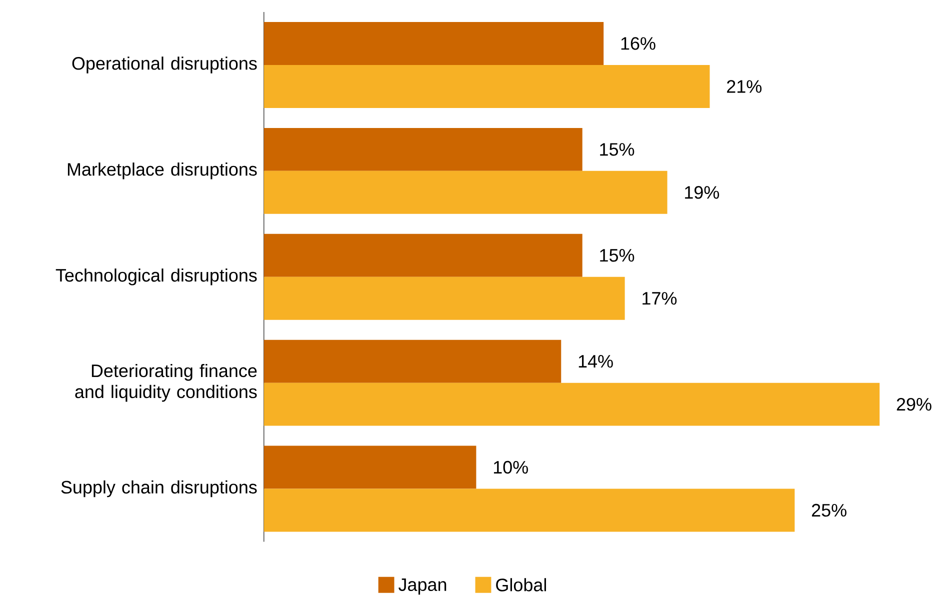  What do you see at coordinates (162, 171) in the screenshot?
I see `y-tick-label: Marketplace disruptions` at bounding box center [162, 171].